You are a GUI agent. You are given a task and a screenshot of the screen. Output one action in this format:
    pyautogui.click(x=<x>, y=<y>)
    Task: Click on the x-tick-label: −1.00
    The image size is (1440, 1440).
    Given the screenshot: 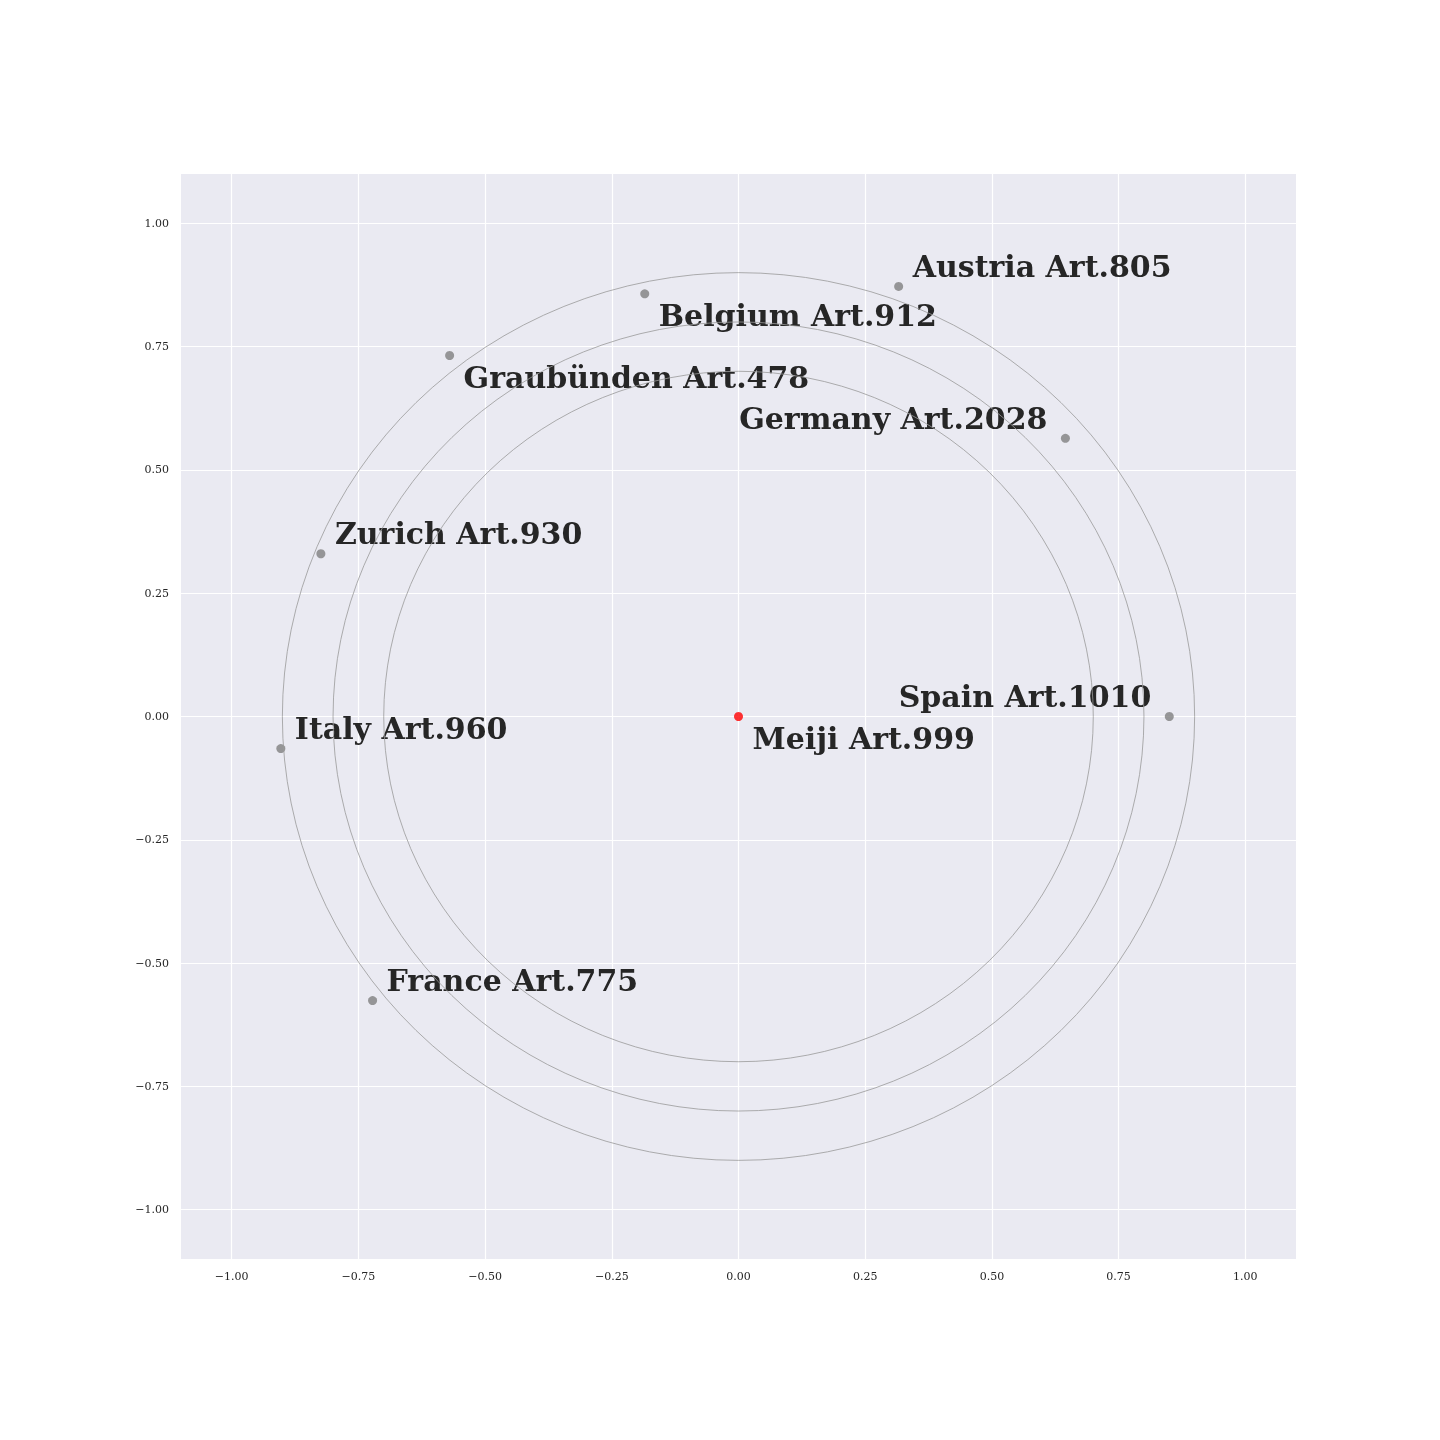 What is the action you would take?
    pyautogui.click(x=231, y=1276)
    